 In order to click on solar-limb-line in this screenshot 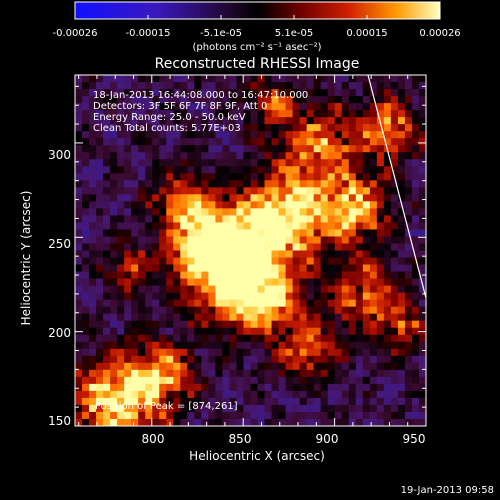, I will do `click(396, 187)`.